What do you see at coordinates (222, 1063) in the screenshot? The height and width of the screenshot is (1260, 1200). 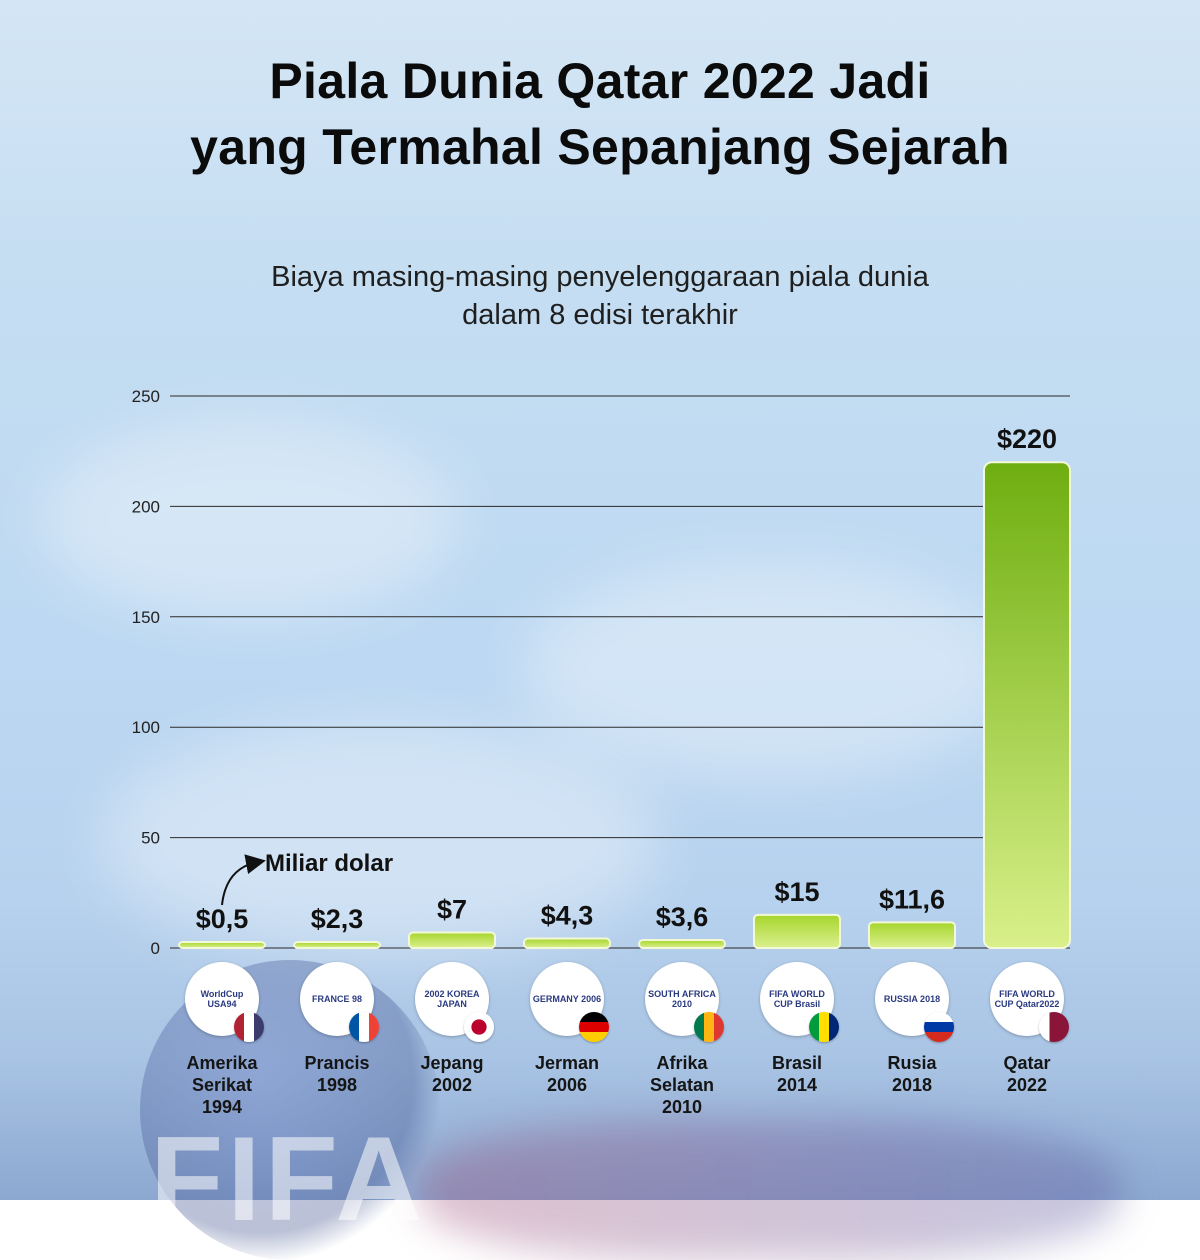 I see `x-tick-label-line: Amerika` at bounding box center [222, 1063].